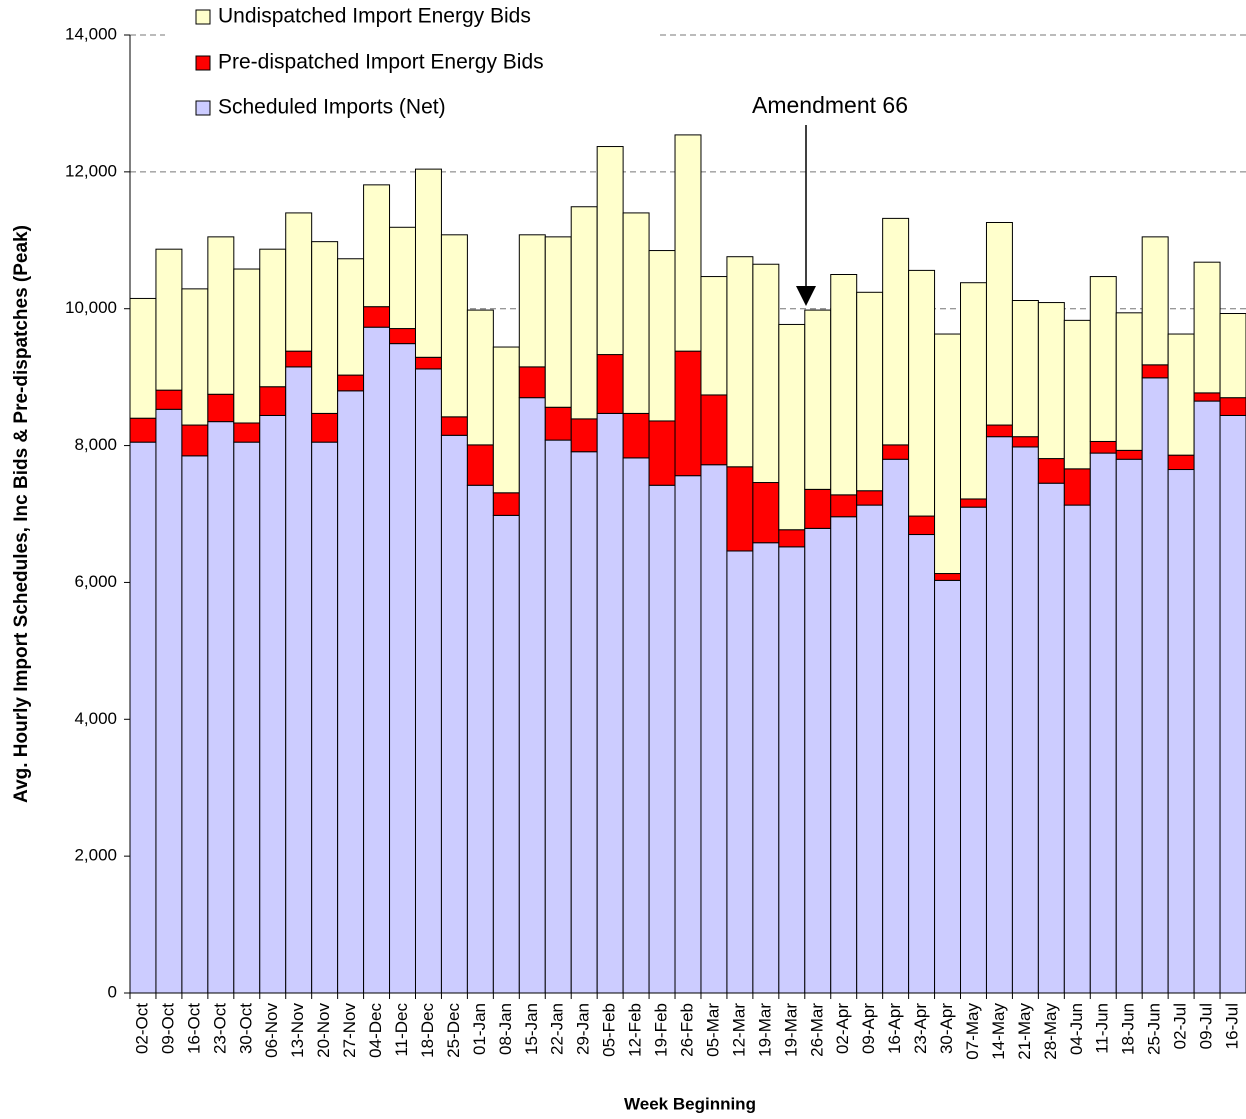 The width and height of the screenshot is (1246, 1119). I want to click on x-tick-label: 26-Feb, so click(686, 1030).